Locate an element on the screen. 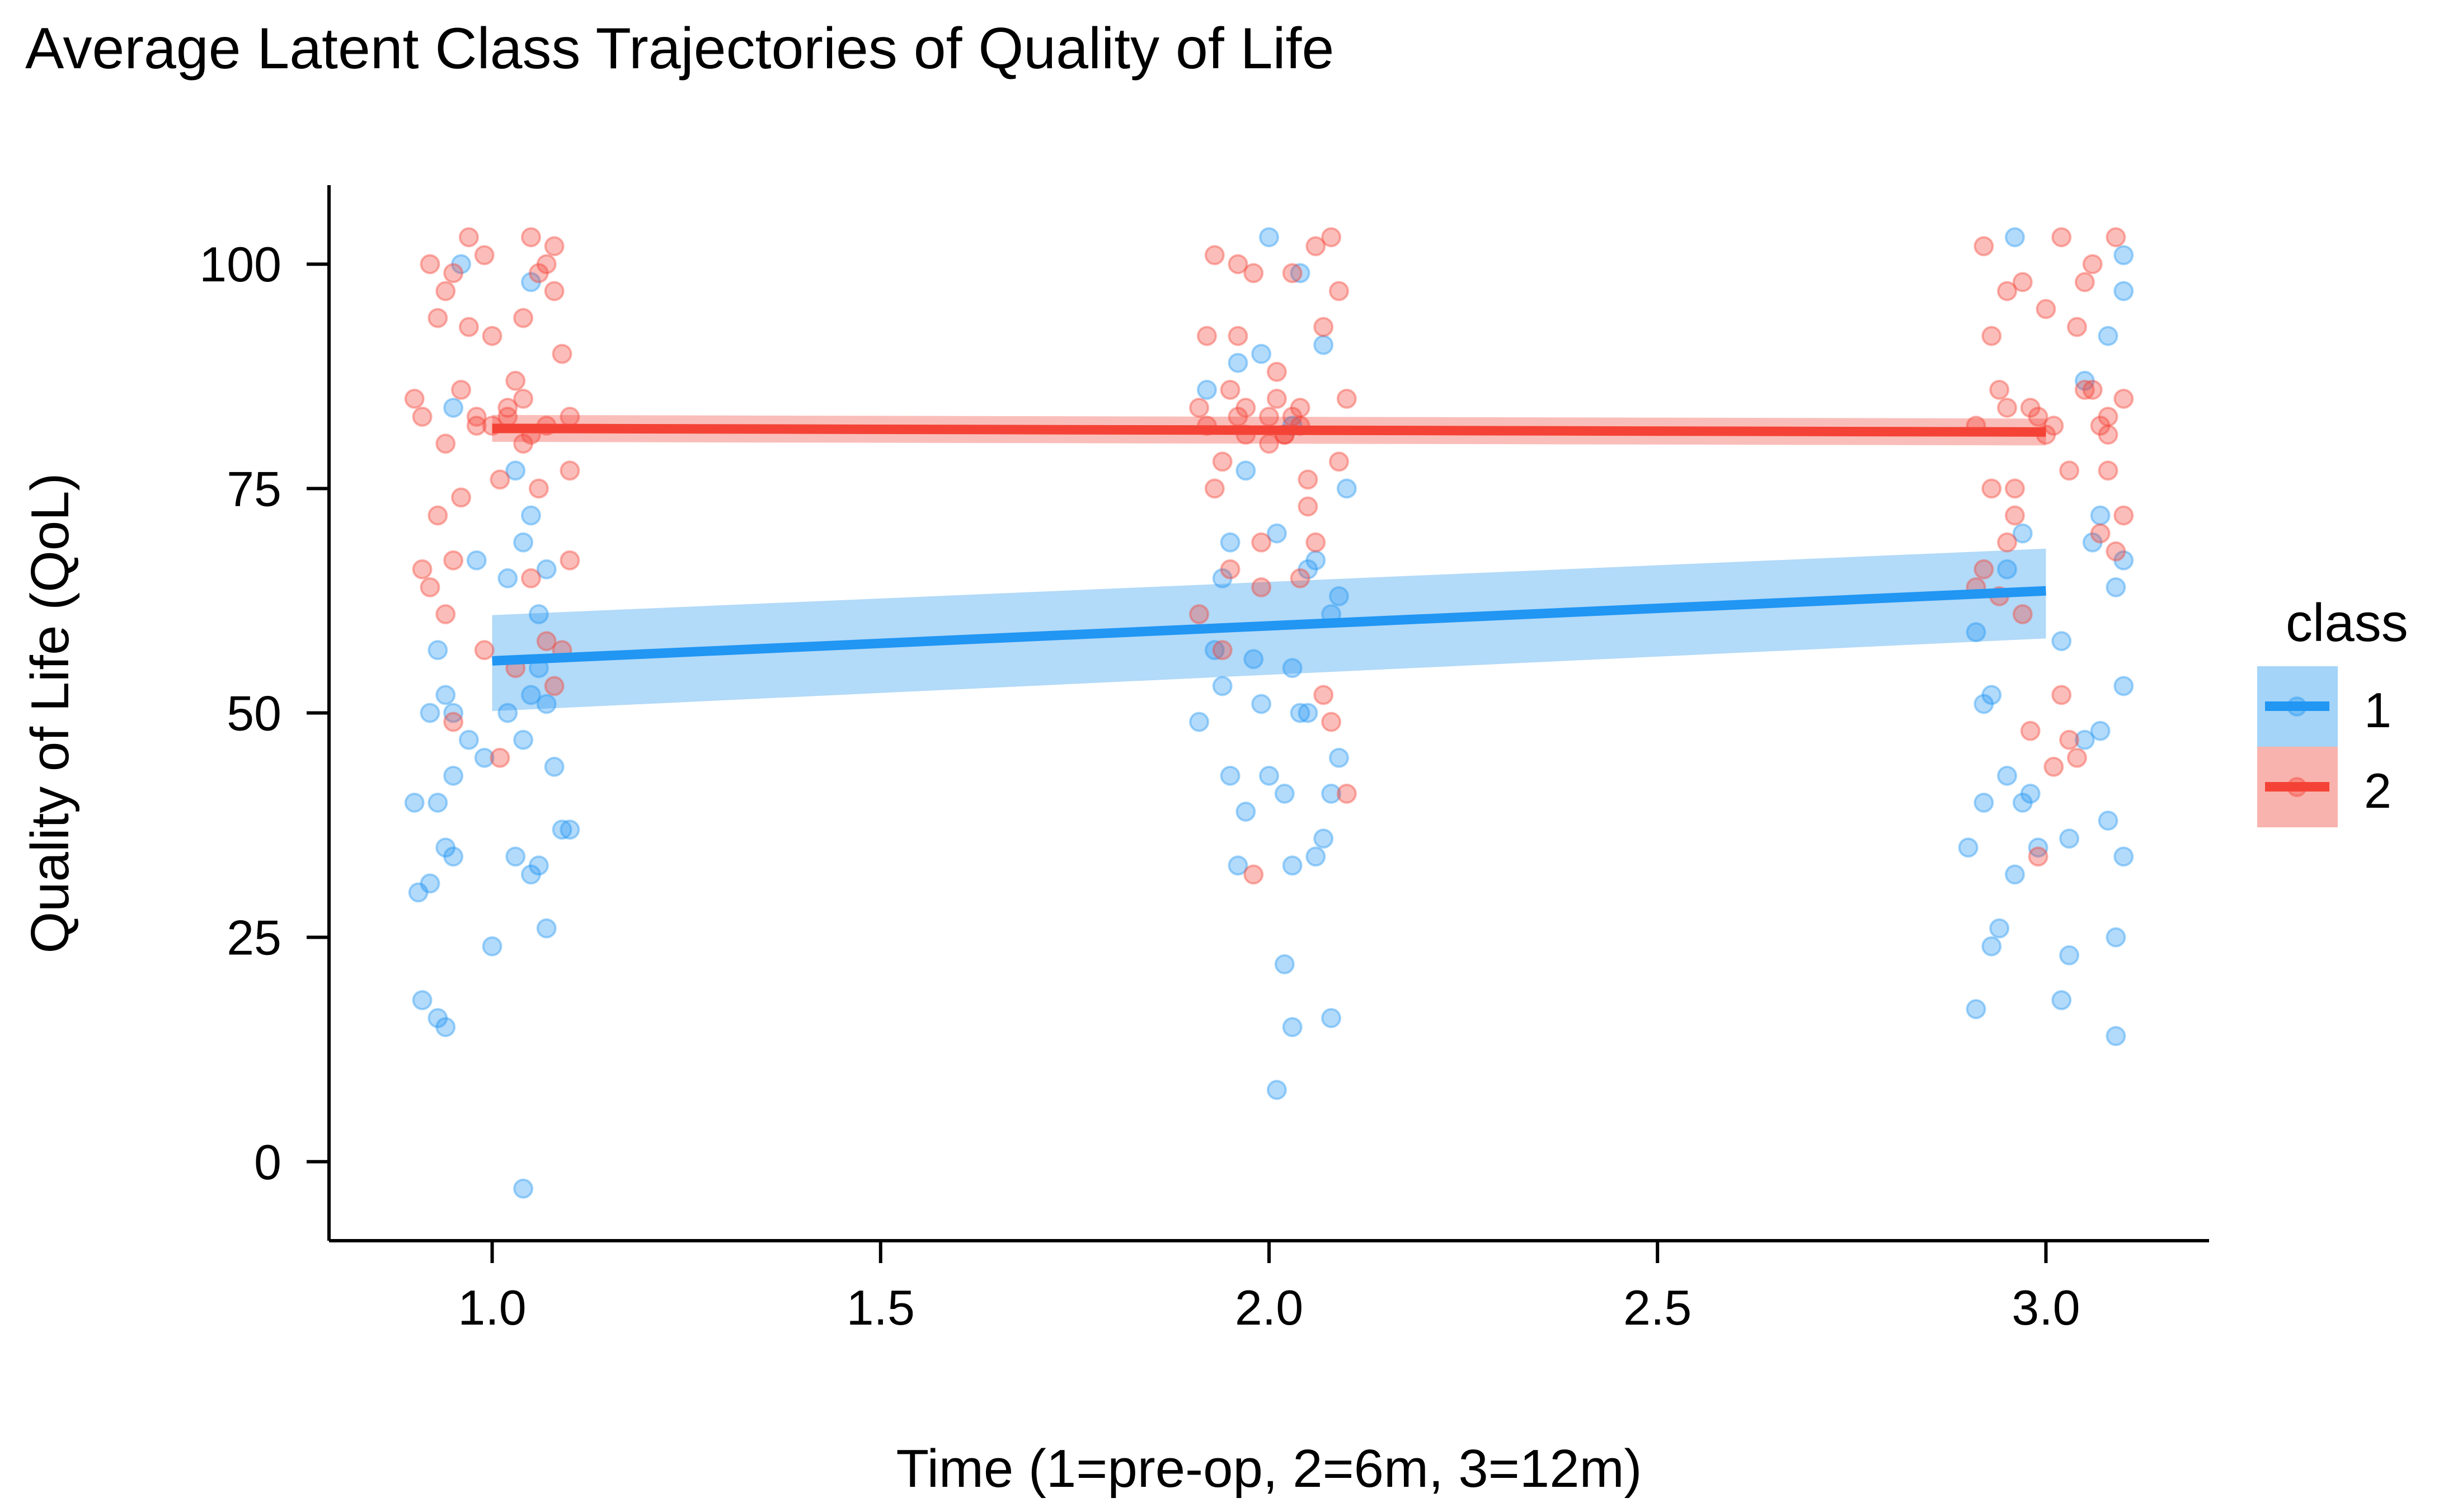 The height and width of the screenshot is (1512, 2448). y-tick-label: 75 is located at coordinates (254, 489).